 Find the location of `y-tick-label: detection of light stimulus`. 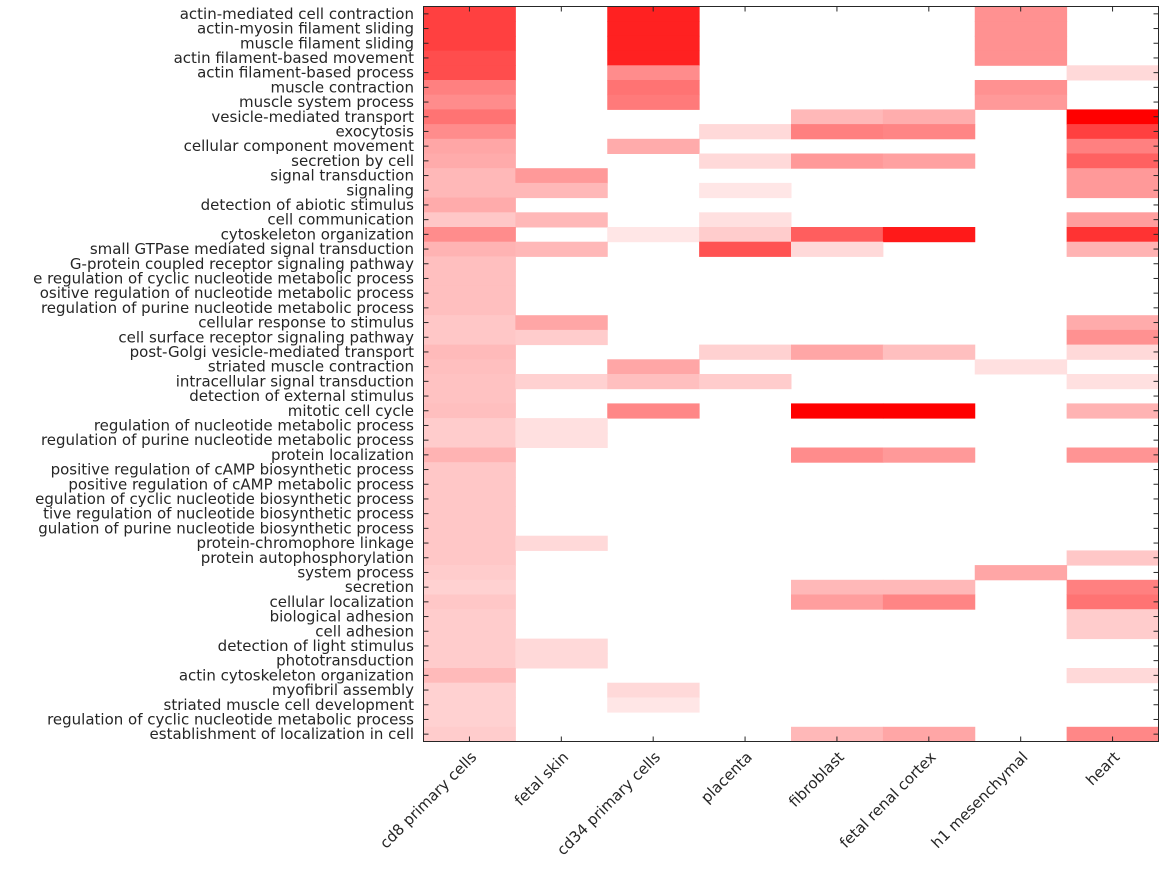

y-tick-label: detection of light stimulus is located at coordinates (316, 646).